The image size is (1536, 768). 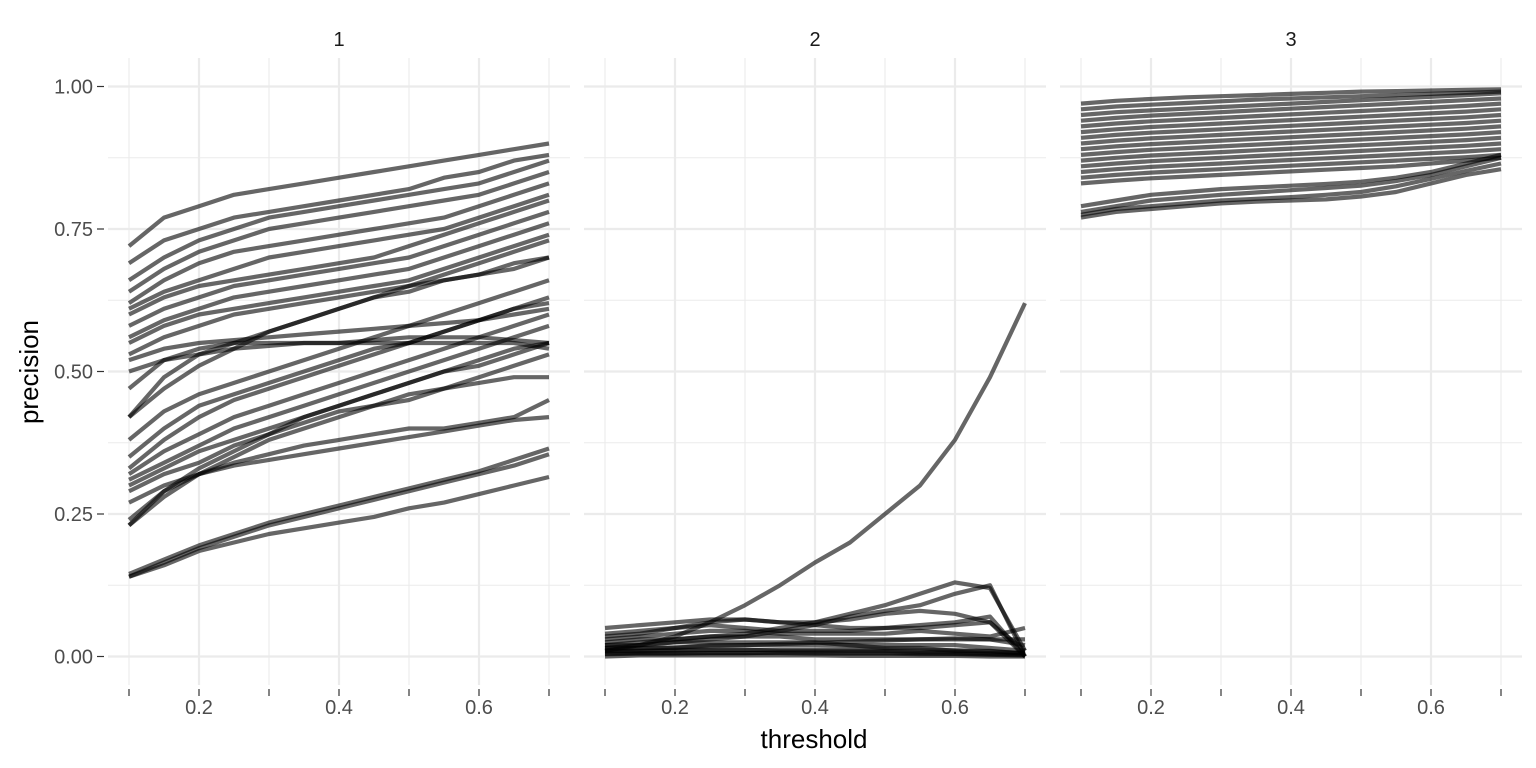 I want to click on y-tick-label: 0.75, so click(x=73, y=230).